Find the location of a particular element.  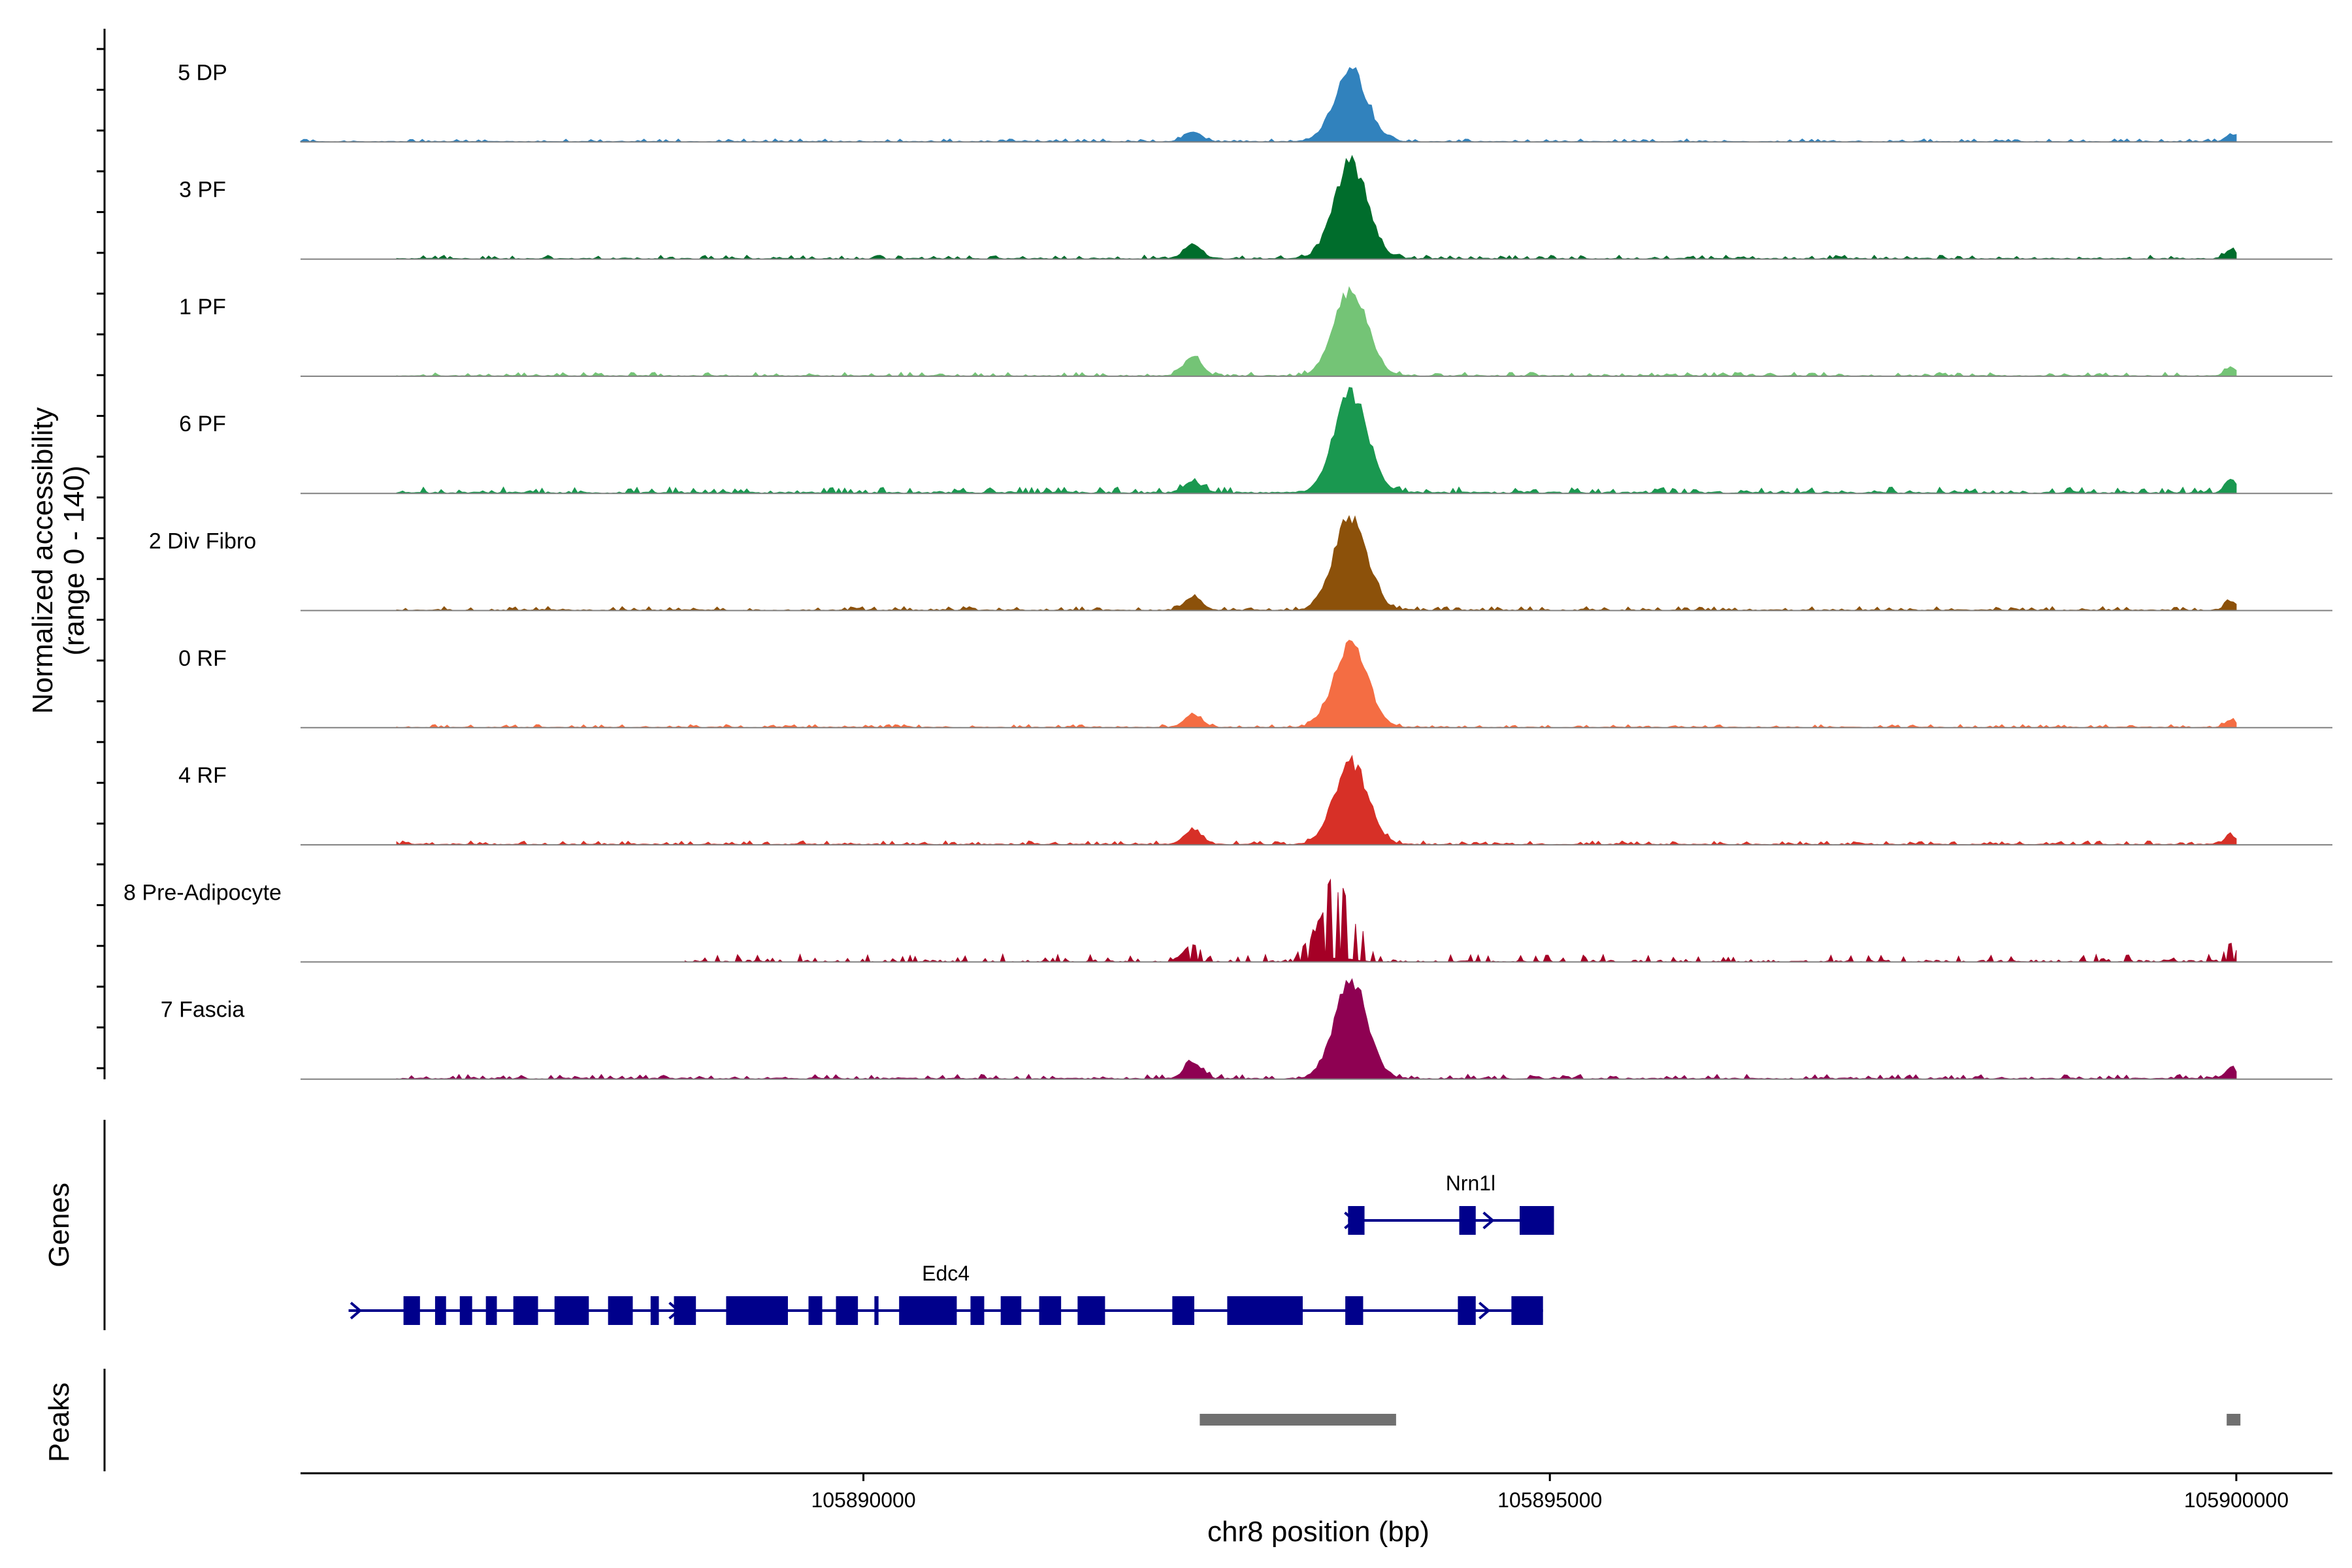

track-7-fascia: 7 Fascia is located at coordinates (1246, 1029).